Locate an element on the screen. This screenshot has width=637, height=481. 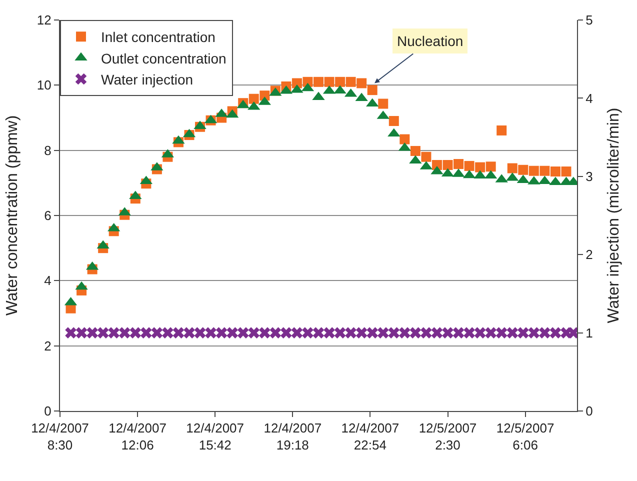
x-tick-label: 12/4/2007 22:54 is located at coordinates (370, 436).